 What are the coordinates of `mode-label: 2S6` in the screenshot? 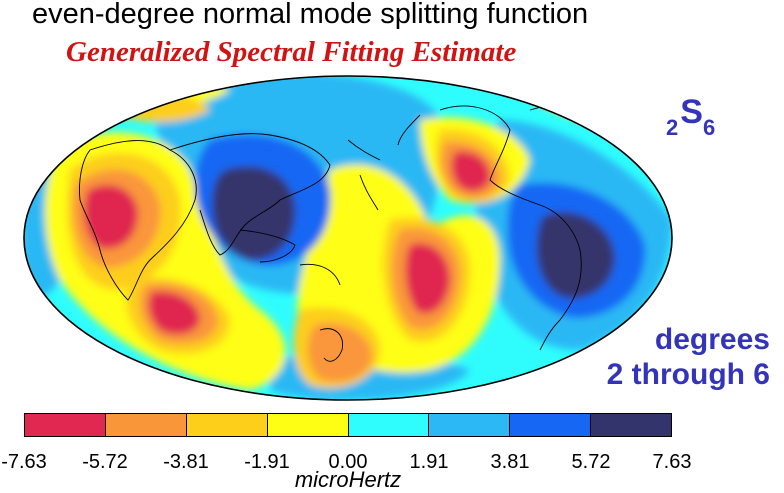 It's located at (690, 116).